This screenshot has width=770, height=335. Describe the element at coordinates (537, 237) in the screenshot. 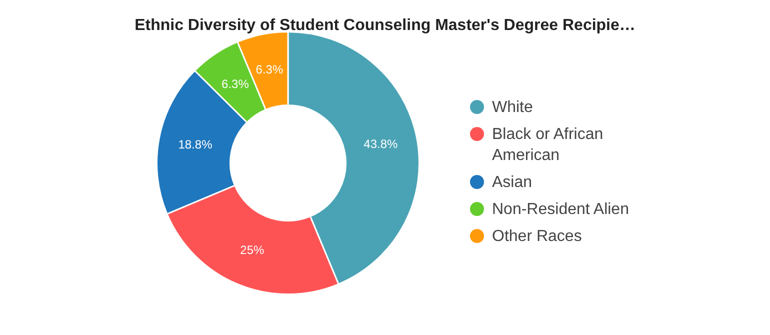

I see `legend-label: Other Races` at that location.